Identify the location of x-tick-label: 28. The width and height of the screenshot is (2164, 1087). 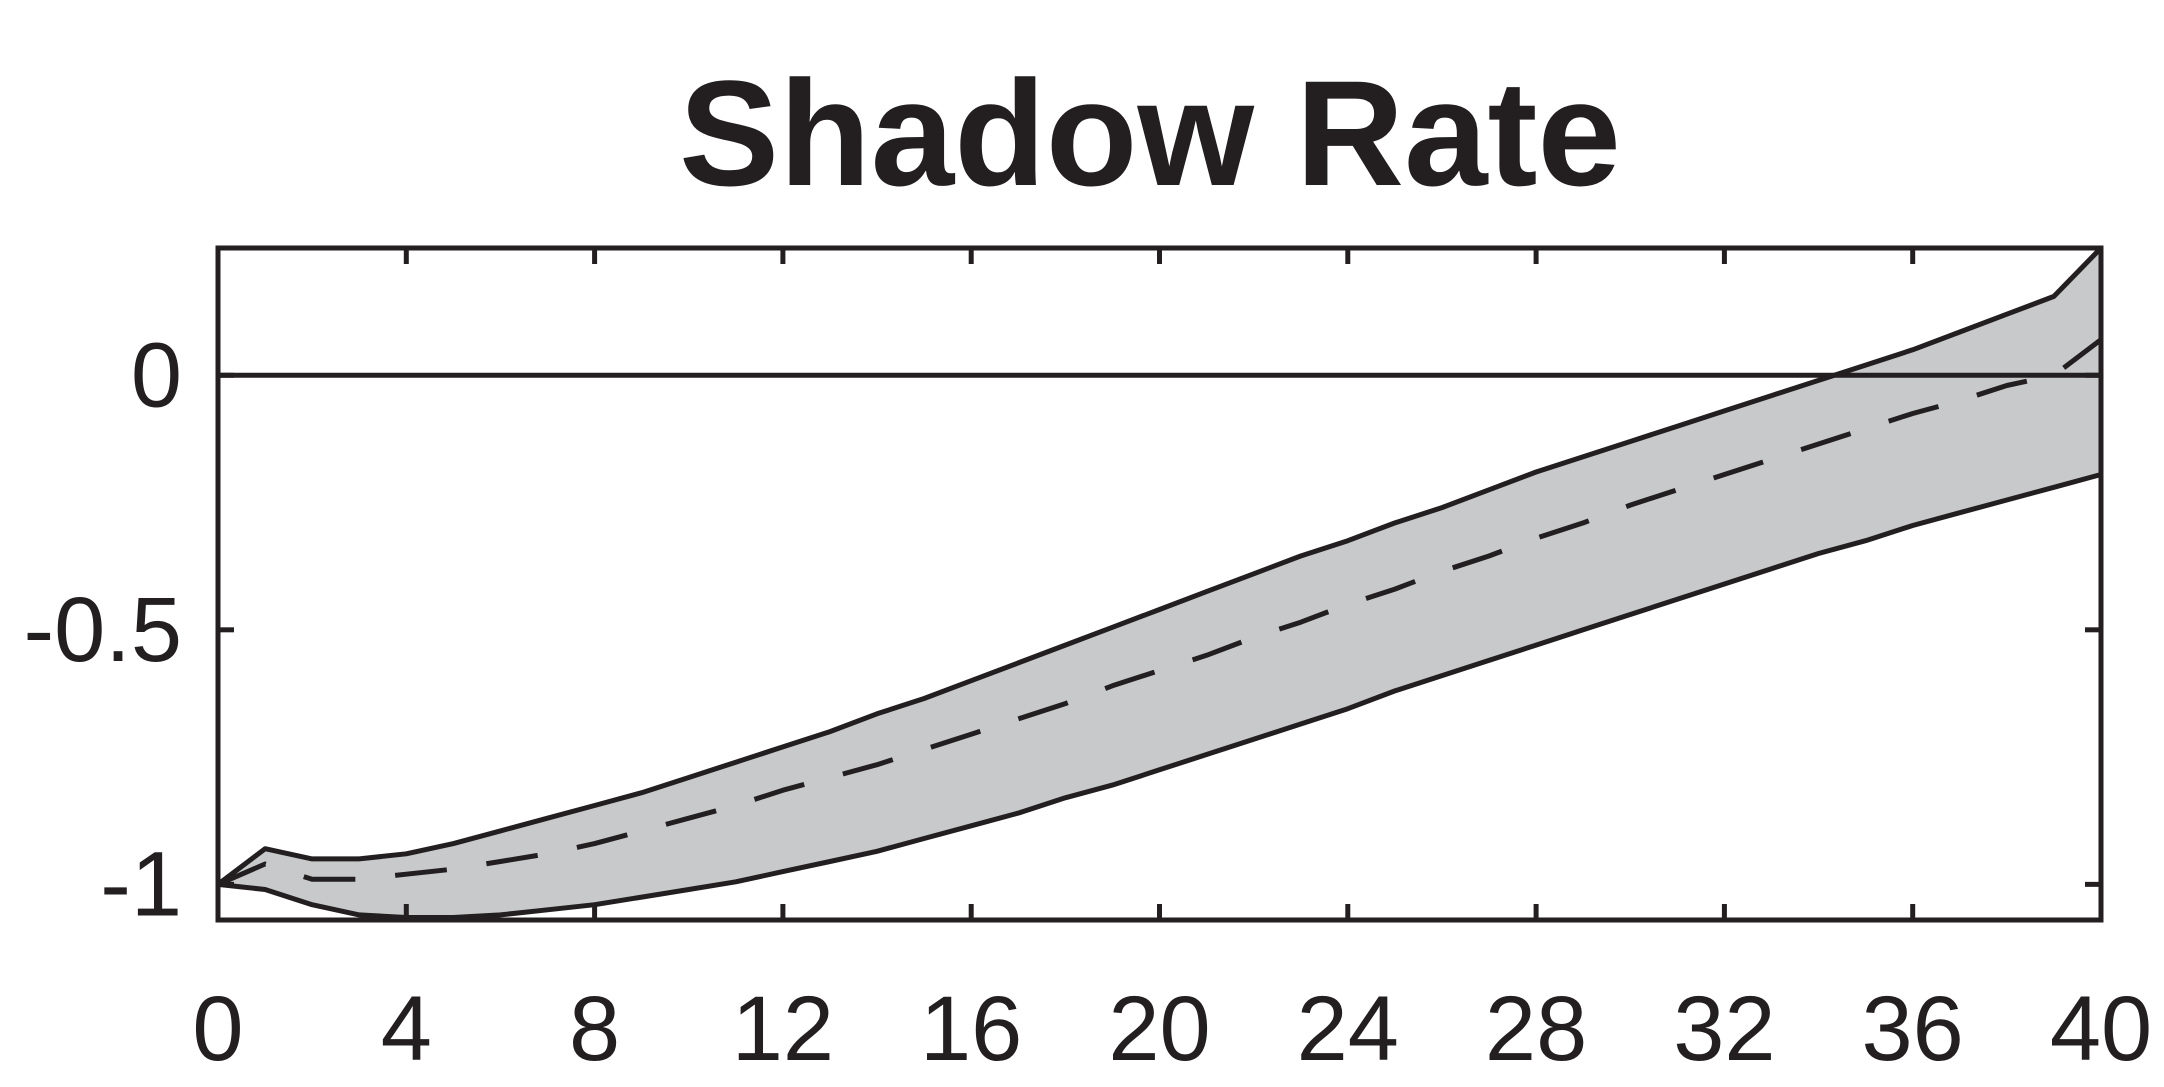
(1536, 1029).